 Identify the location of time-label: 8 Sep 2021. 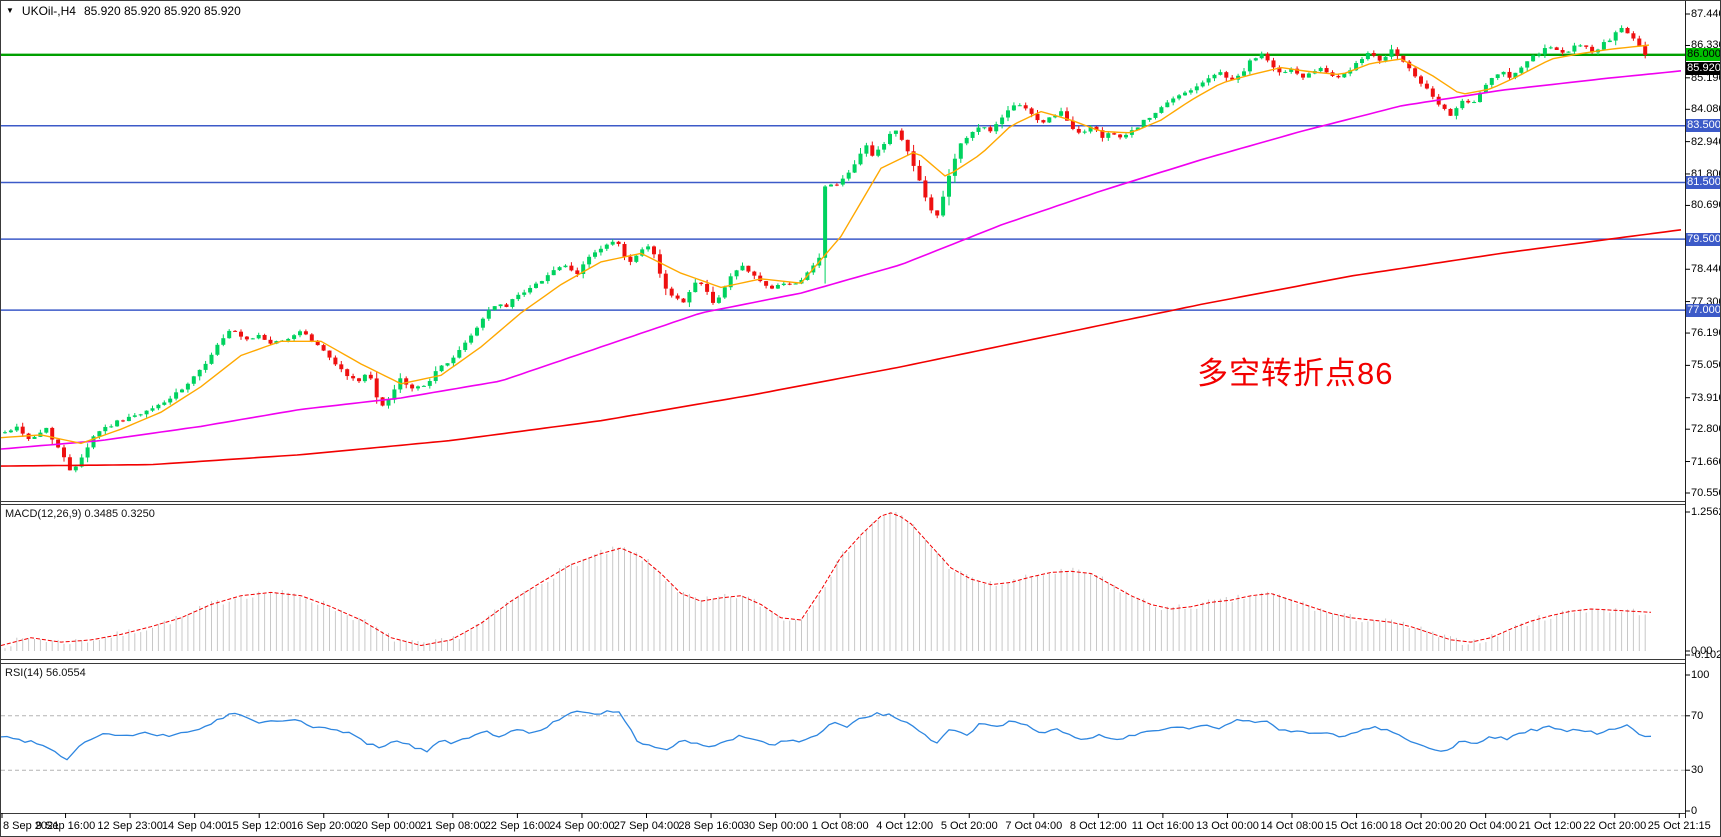
(31, 826).